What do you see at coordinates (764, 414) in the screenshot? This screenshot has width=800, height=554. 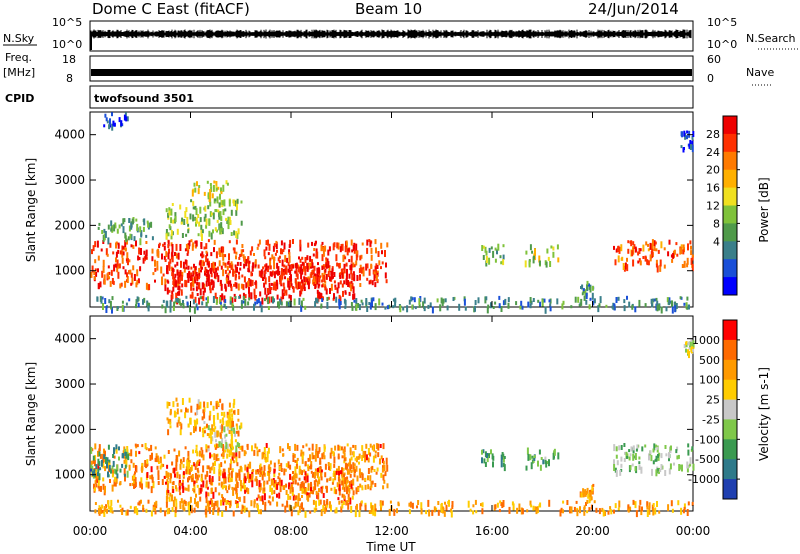 I see `velocity-colorbar-label: Velocity [m s-1]` at bounding box center [764, 414].